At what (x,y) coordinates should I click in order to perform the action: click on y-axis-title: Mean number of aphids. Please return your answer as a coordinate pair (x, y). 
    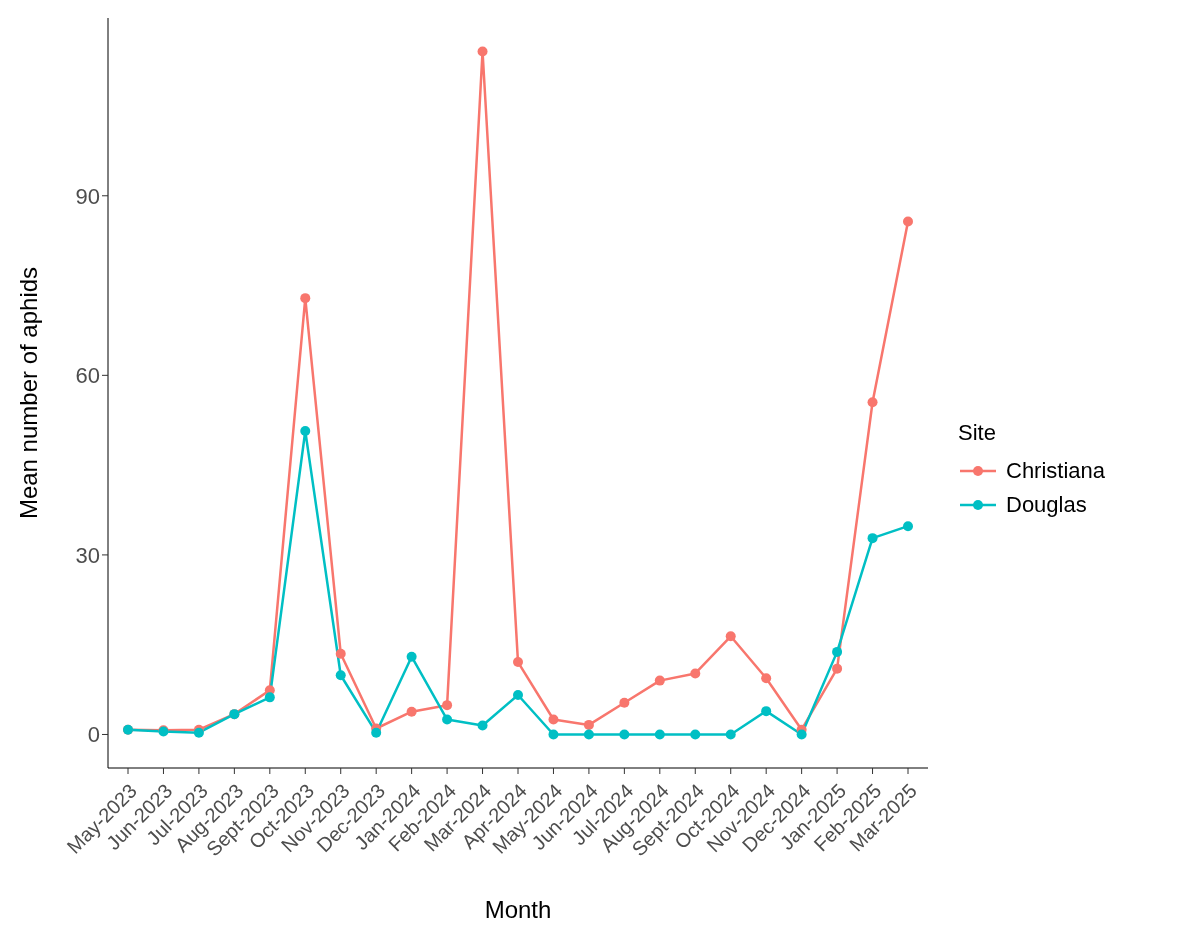
    Looking at the image, I should click on (28, 393).